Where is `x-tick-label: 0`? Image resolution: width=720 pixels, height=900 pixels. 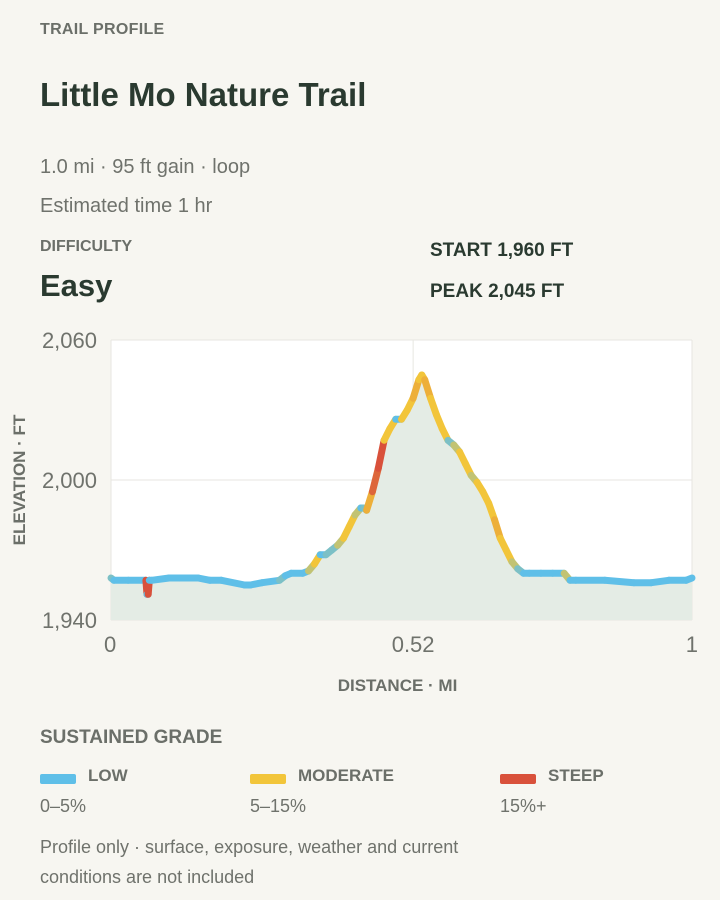
x-tick-label: 0 is located at coordinates (110, 644).